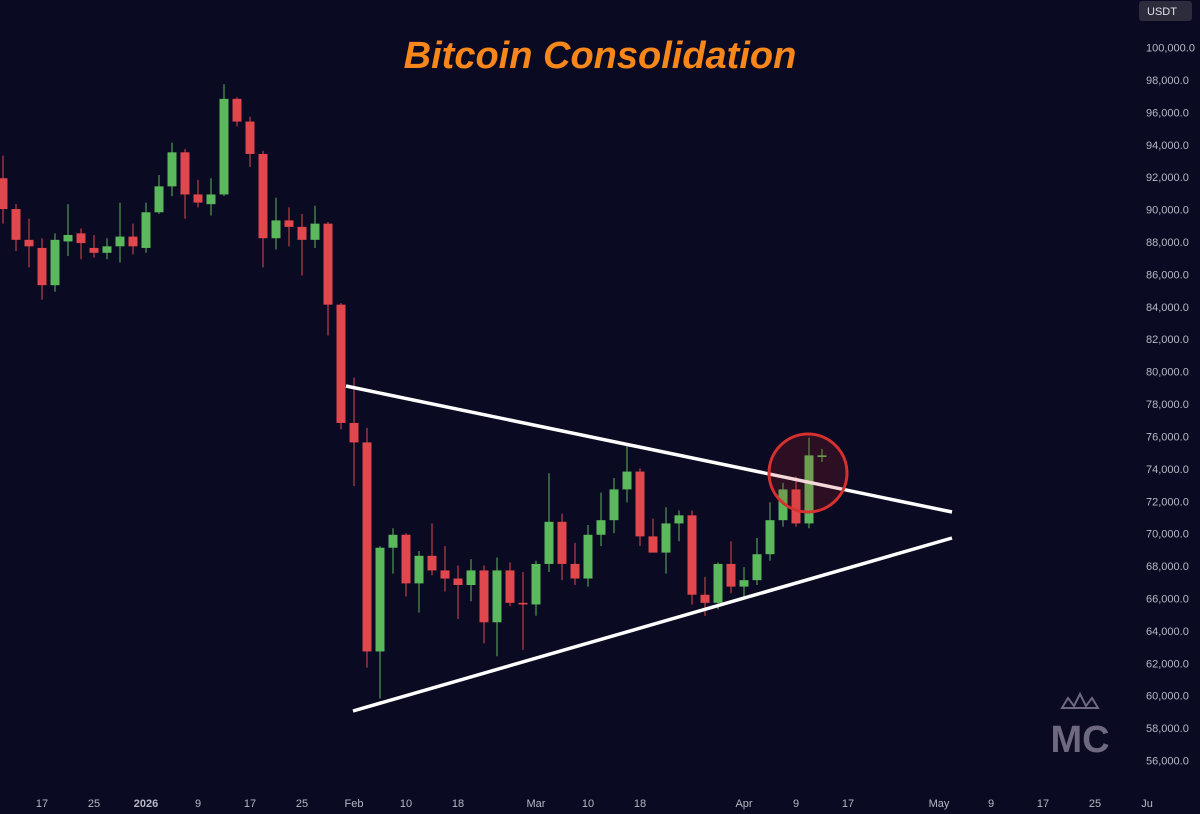  What do you see at coordinates (1167, 405) in the screenshot?
I see `y-tick-label: 78,000.0` at bounding box center [1167, 405].